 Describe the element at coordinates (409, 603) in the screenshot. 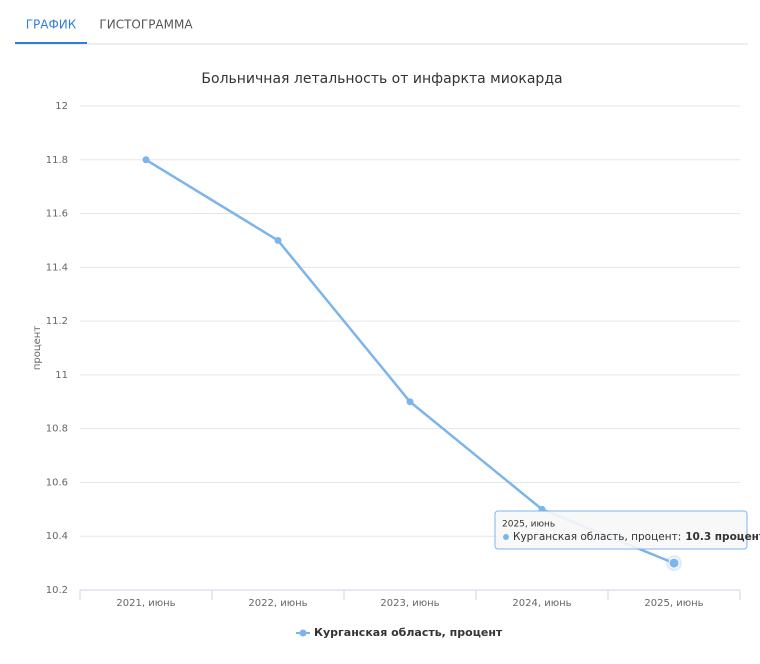

I see `x-tick-label: 2023, июнь` at that location.